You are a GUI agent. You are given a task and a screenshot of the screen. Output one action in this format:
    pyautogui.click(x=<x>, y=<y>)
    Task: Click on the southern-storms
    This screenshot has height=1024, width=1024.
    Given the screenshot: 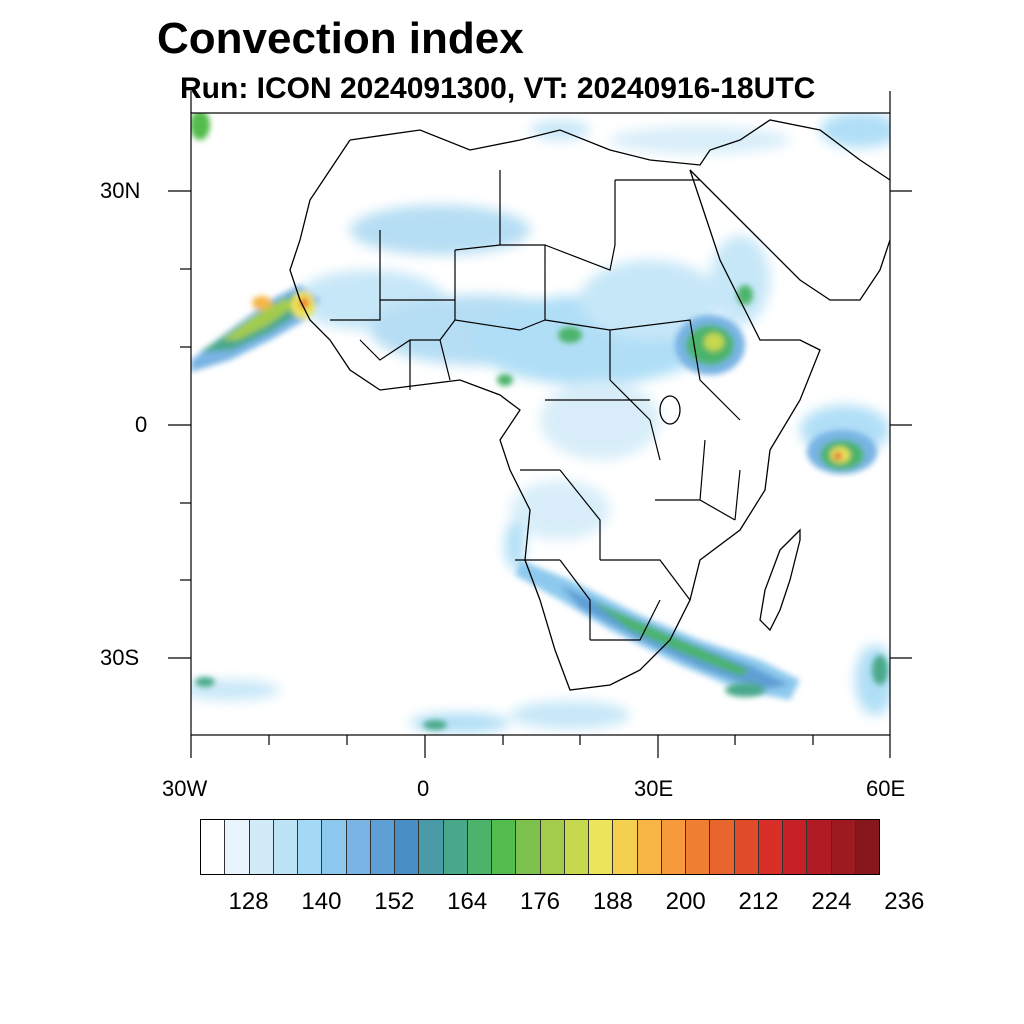 What is the action you would take?
    pyautogui.click(x=541, y=692)
    